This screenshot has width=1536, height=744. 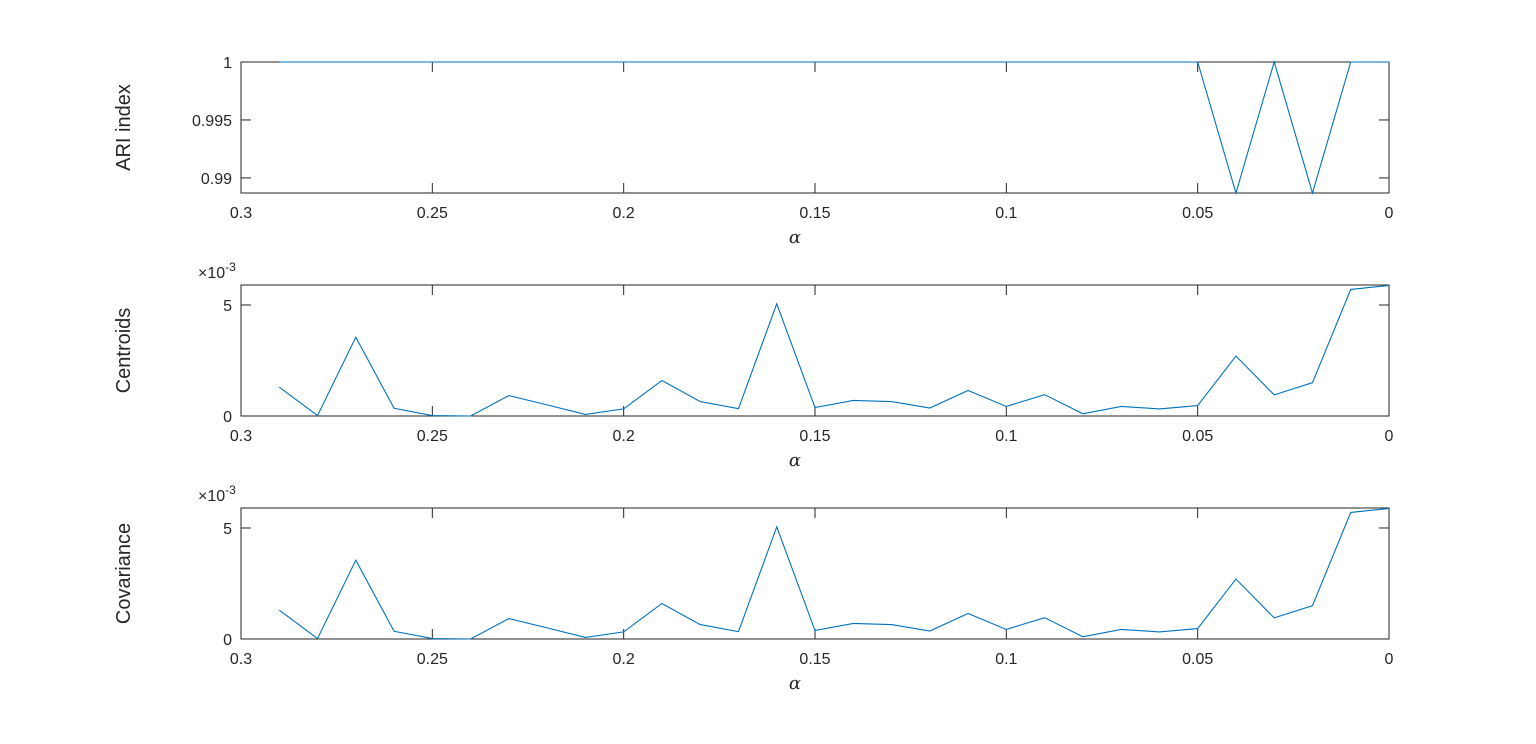 What do you see at coordinates (216, 179) in the screenshot?
I see `y-tick-label: 0.99` at bounding box center [216, 179].